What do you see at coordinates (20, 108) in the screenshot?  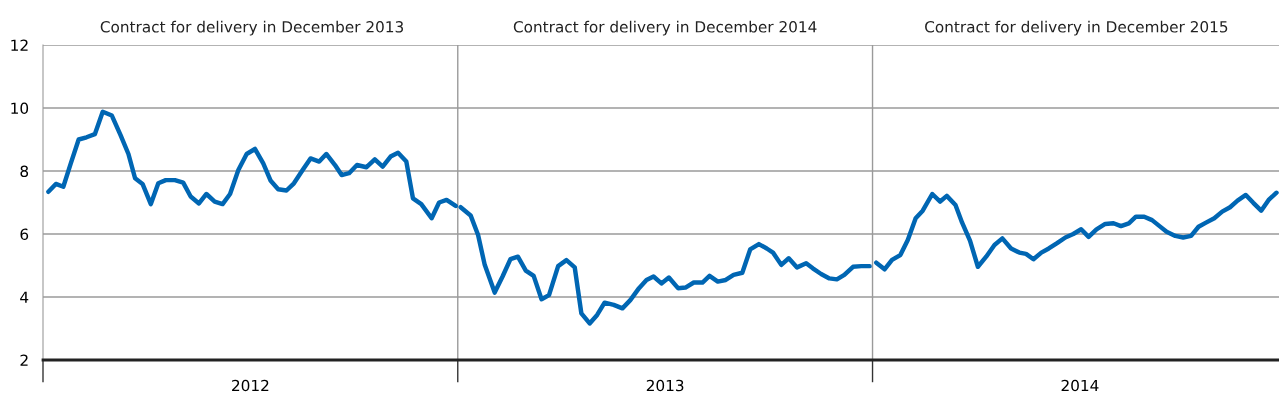 I see `y-tick-label: 10` at bounding box center [20, 108].